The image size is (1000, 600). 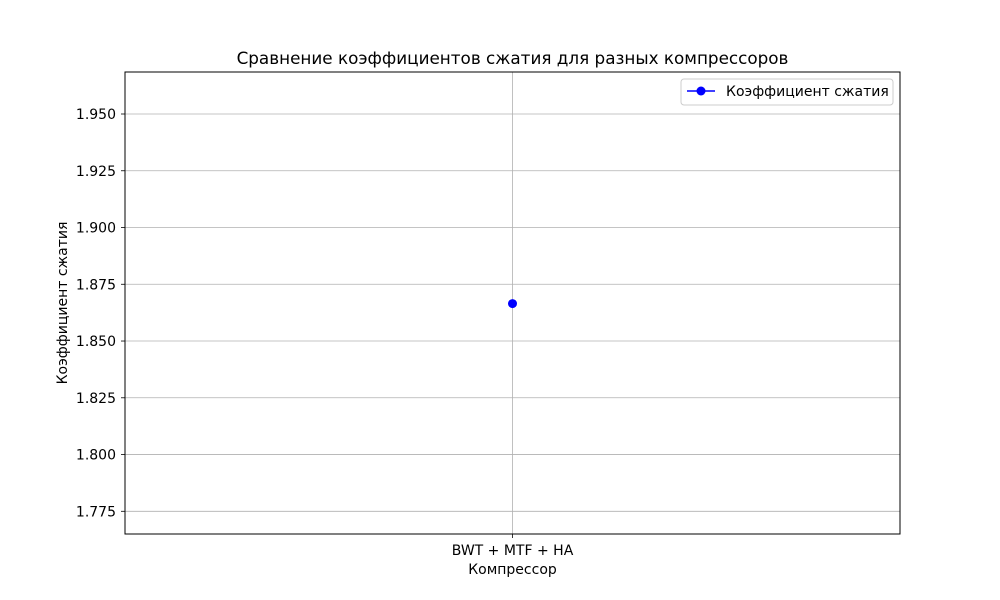 I want to click on legend-box, so click(x=787, y=92).